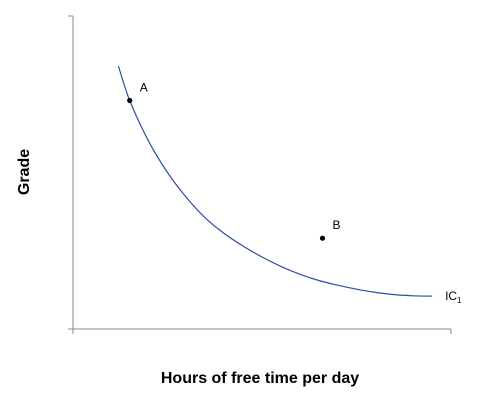  I want to click on point-b-label: B, so click(337, 225).